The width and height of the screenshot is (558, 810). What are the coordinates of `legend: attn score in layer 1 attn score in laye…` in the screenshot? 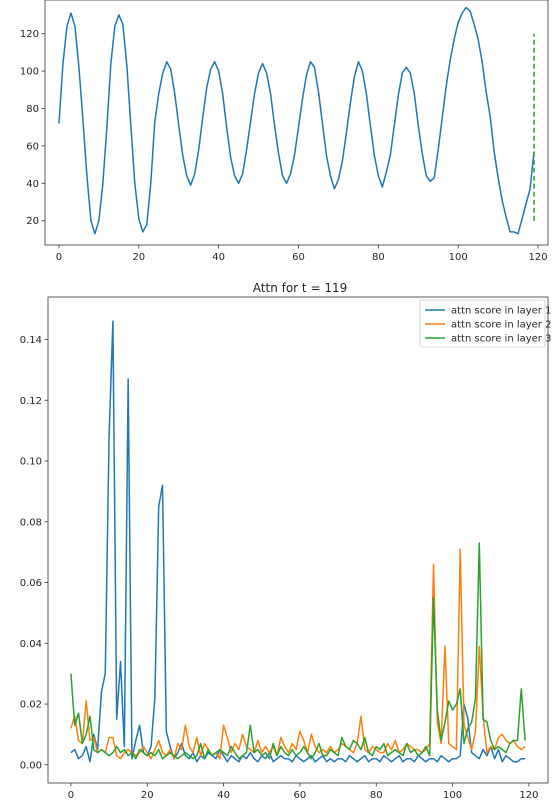 It's located at (485, 323).